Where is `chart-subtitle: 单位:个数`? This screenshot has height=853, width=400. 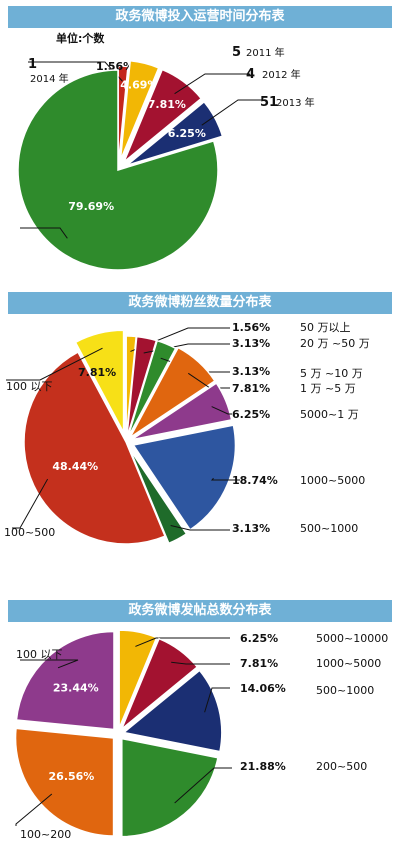 chart-subtitle: 单位:个数 is located at coordinates (80, 38).